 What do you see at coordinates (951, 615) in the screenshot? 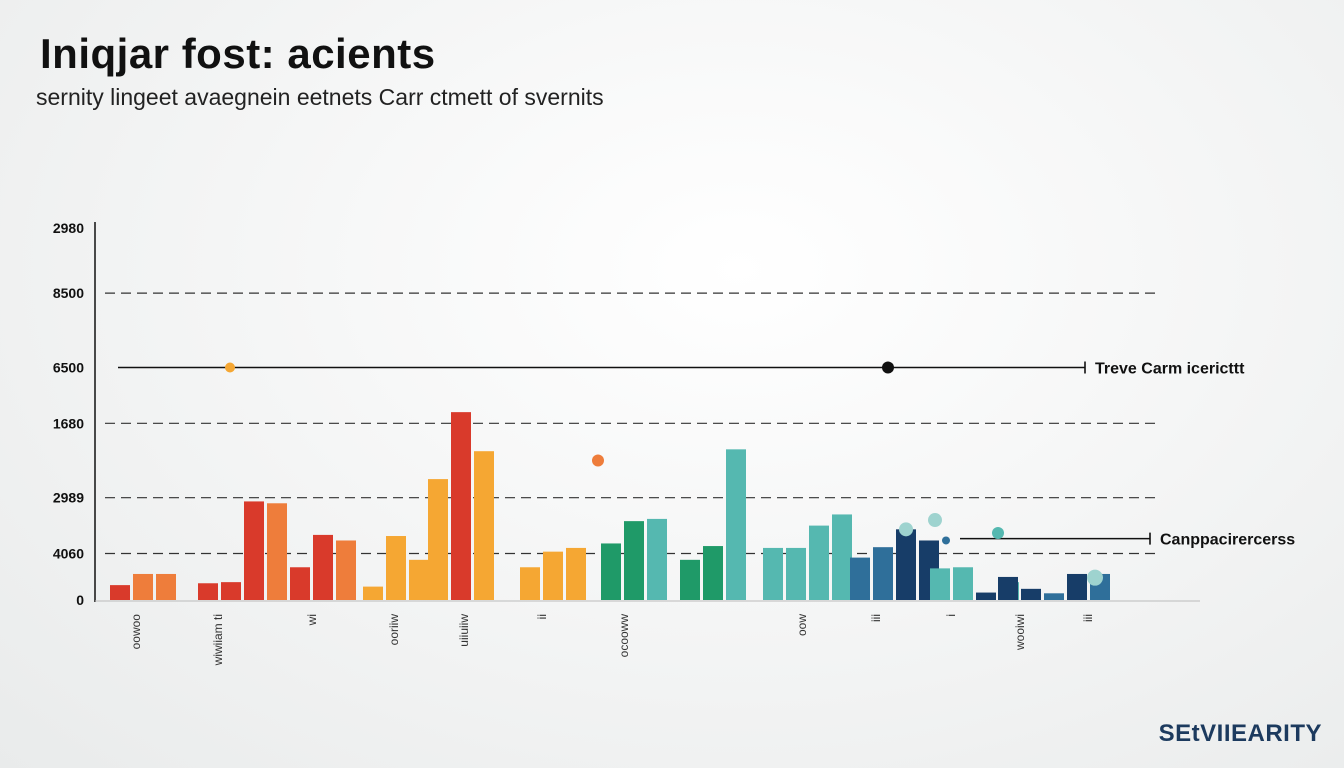
I see `x-category-label: i` at bounding box center [951, 615].